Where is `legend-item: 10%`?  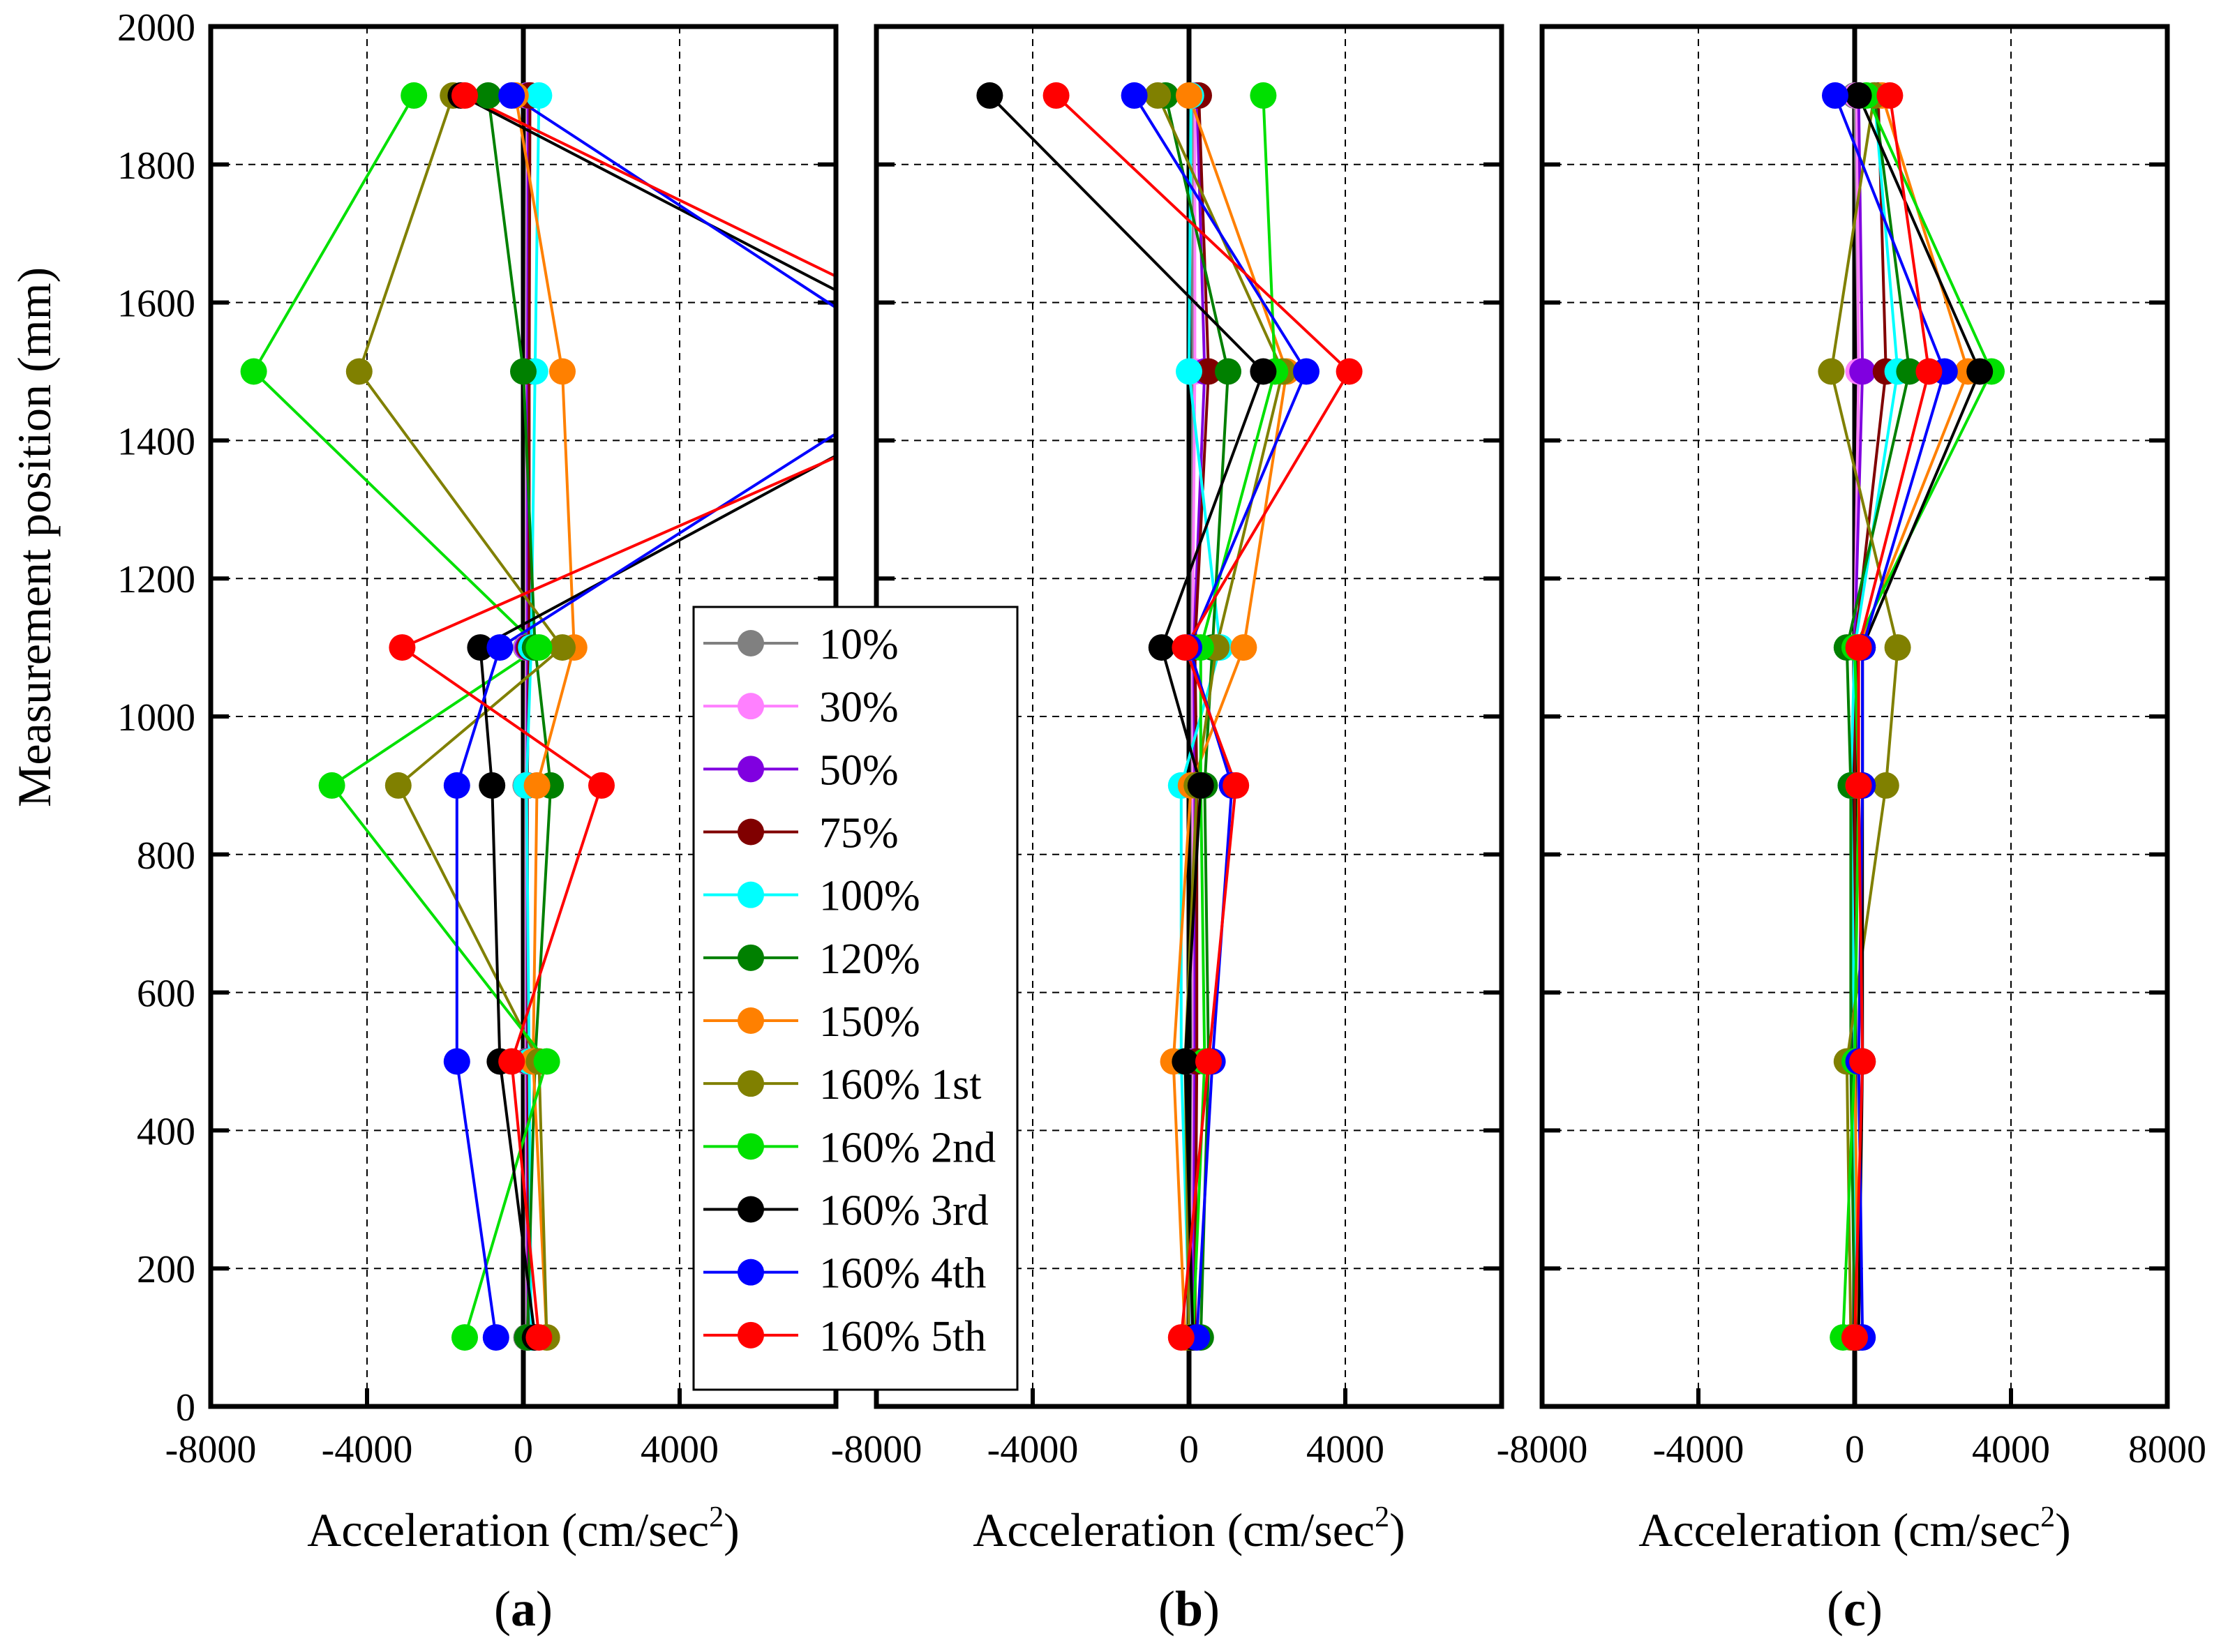
legend-item: 10% is located at coordinates (801, 644).